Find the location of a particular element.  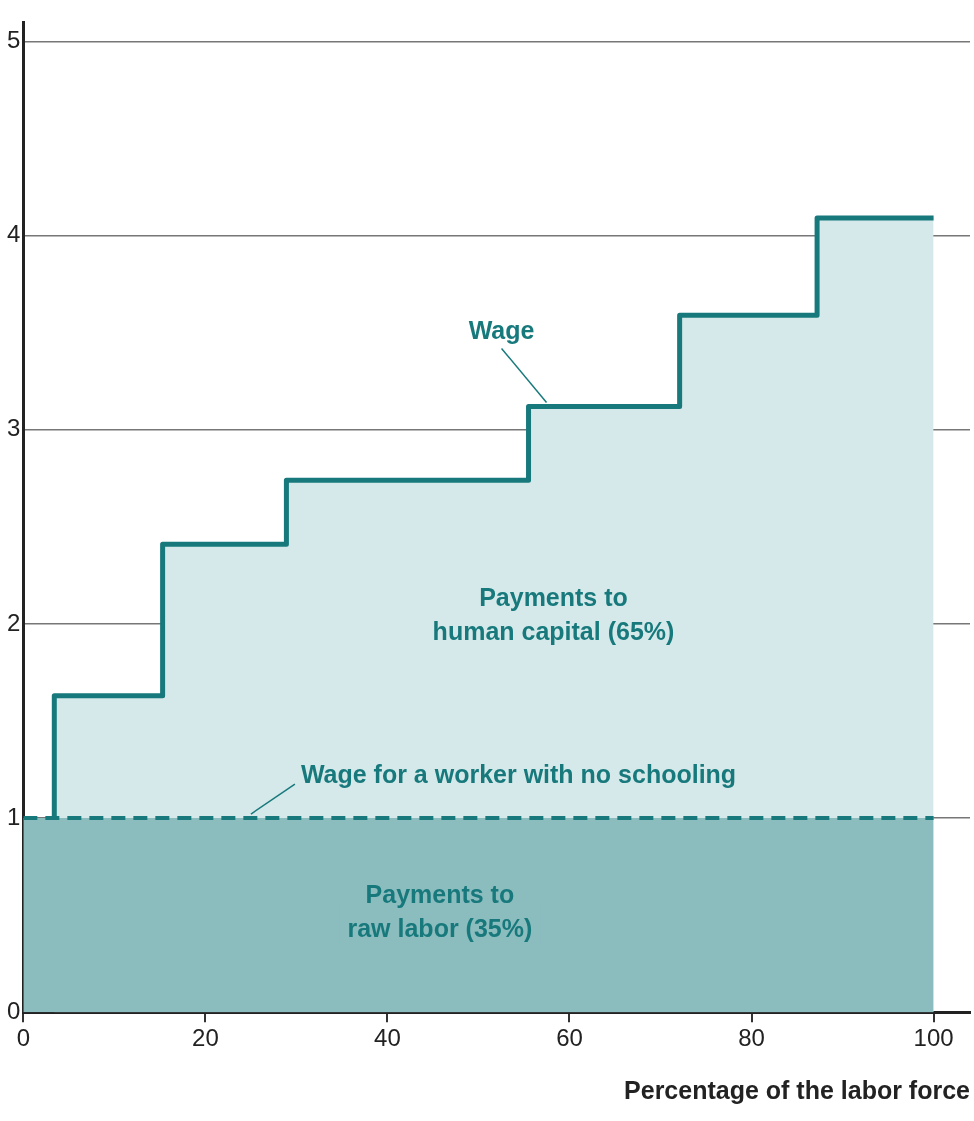

x-tick-label: 20 is located at coordinates (205, 1038).